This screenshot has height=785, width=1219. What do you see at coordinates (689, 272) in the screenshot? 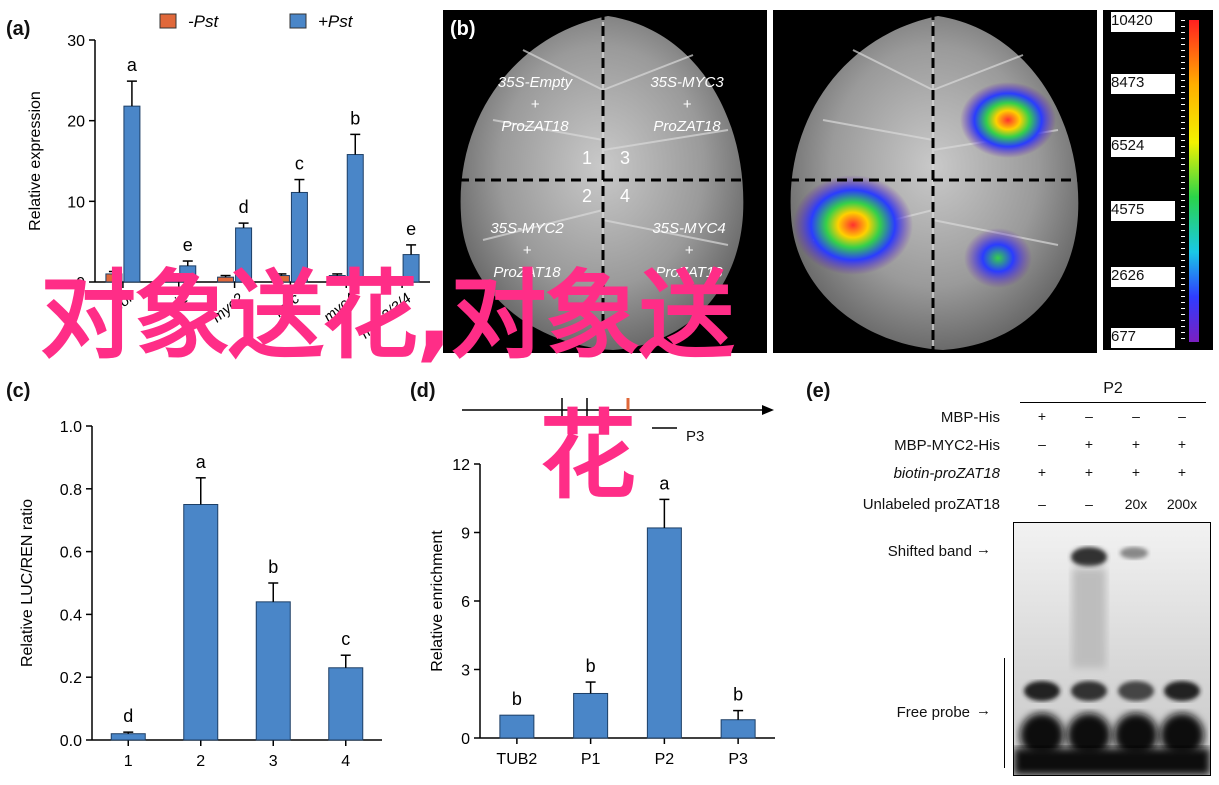
I see `construct-q4-line3: ProZAT18` at bounding box center [689, 272].